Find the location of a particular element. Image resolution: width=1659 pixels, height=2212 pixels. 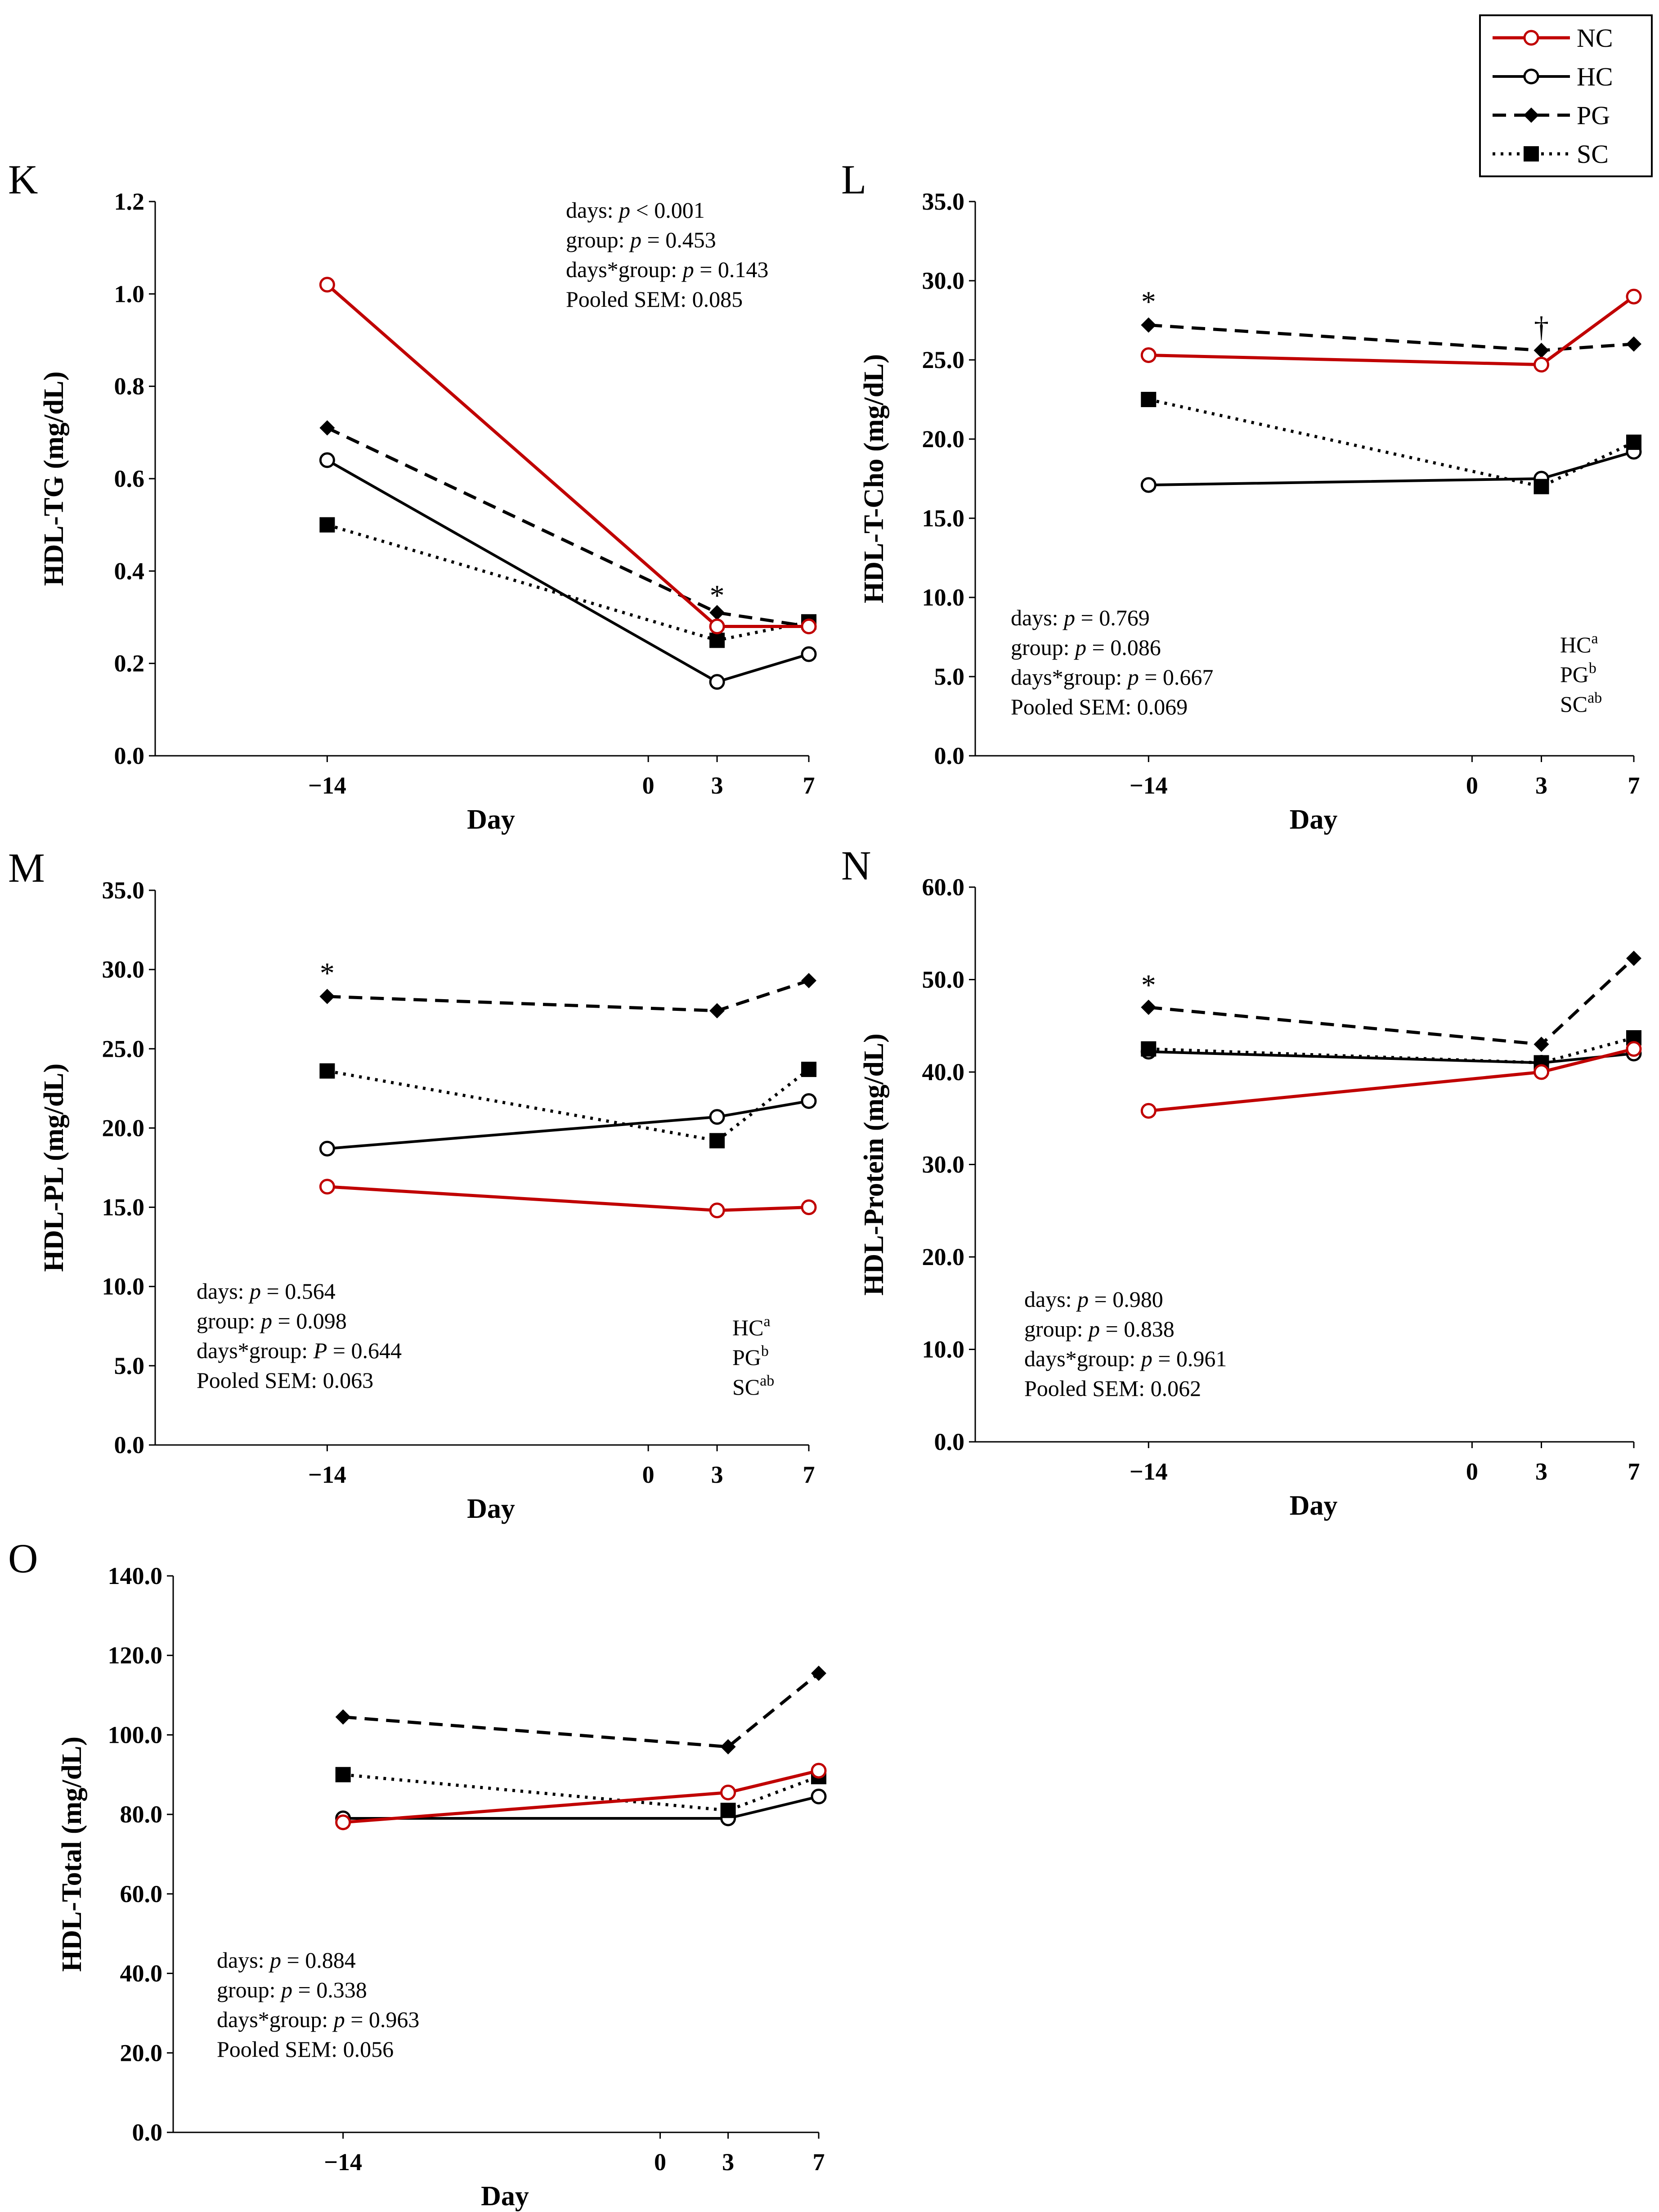

group-superscript: ab is located at coordinates (1595, 698).